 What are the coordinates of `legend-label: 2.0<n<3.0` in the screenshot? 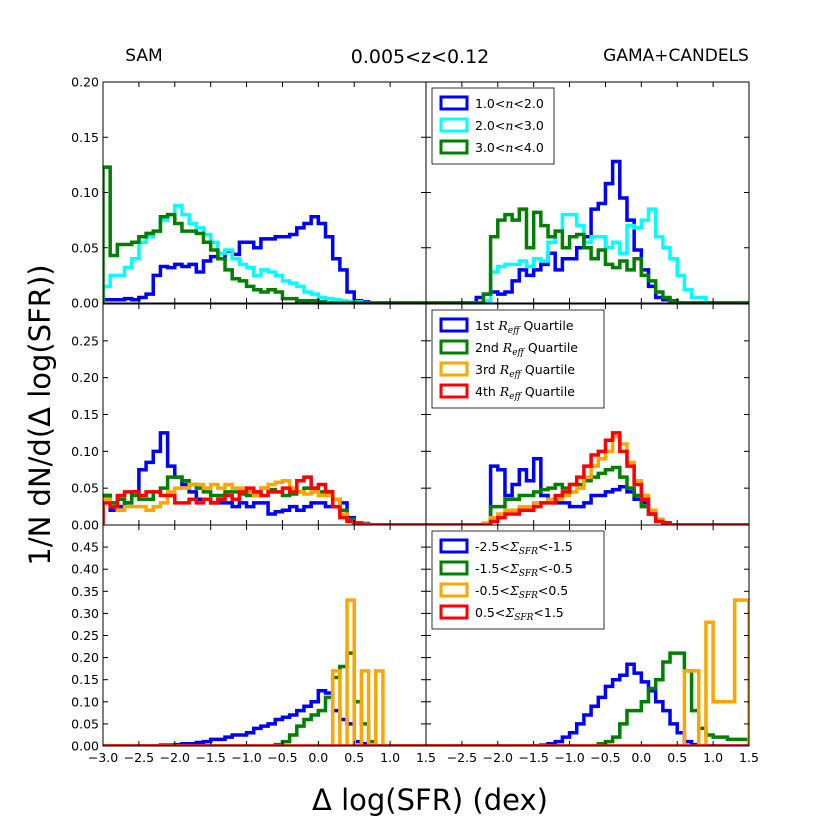 It's located at (509, 125).